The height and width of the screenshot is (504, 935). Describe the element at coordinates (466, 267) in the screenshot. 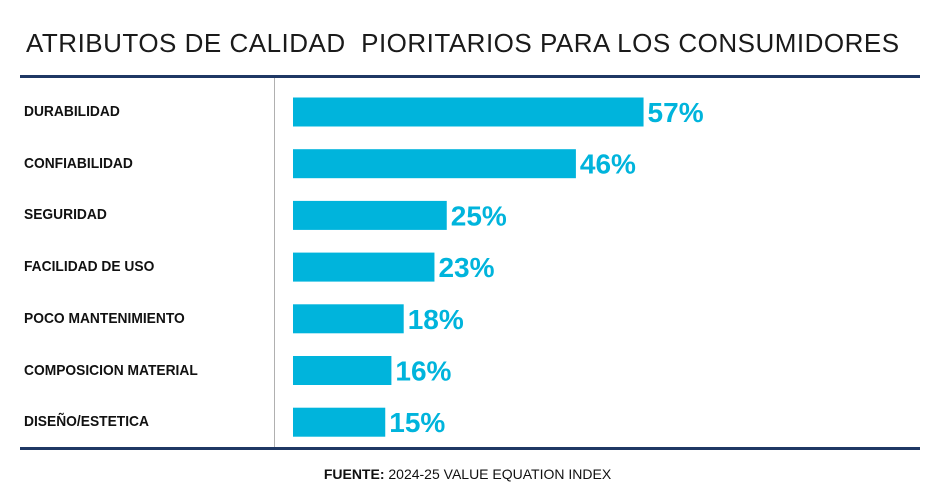

I see `bar-value-label: 23%` at that location.